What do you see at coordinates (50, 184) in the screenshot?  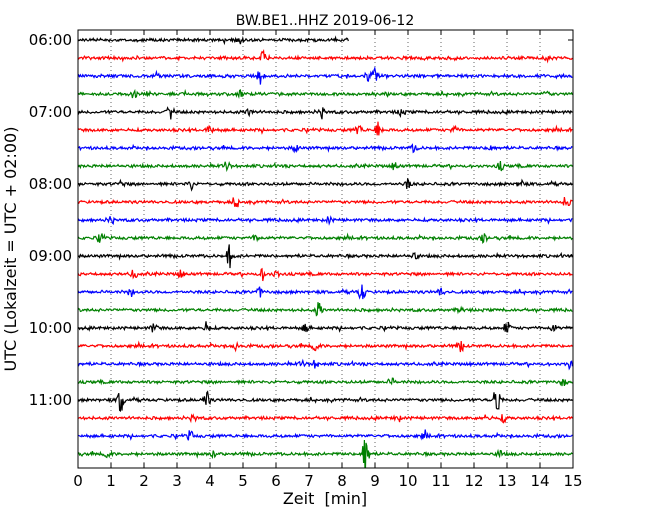 I see `y-tick-label: 08:00` at bounding box center [50, 184].